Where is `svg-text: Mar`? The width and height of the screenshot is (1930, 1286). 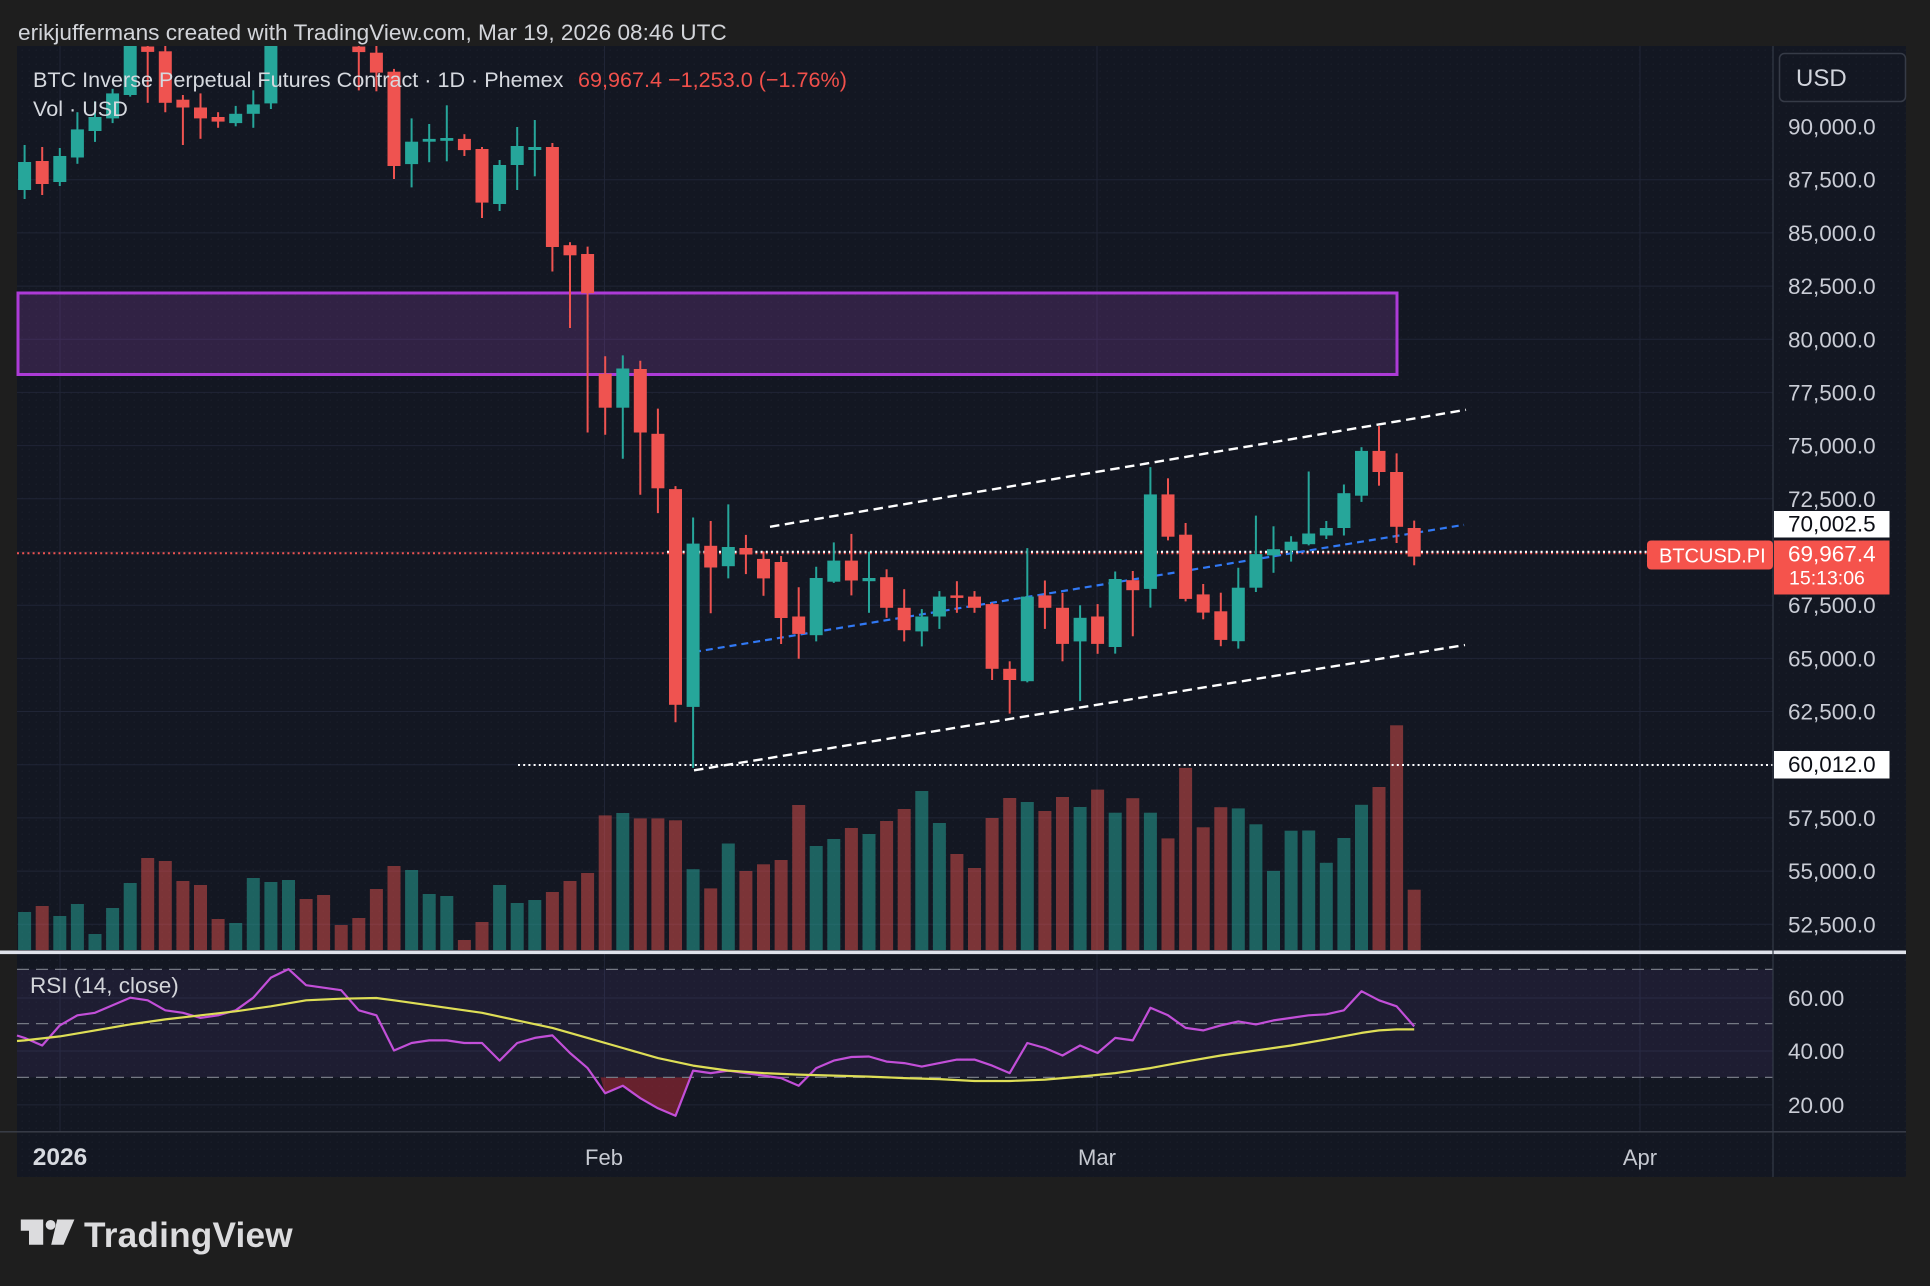 svg-text: Mar is located at coordinates (1097, 1157).